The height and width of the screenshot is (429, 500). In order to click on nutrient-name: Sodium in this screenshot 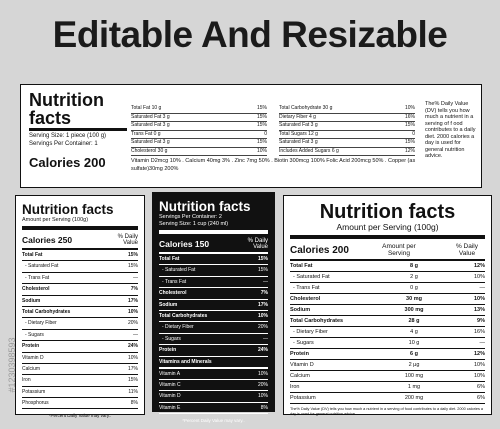, I will do `click(168, 304)`.